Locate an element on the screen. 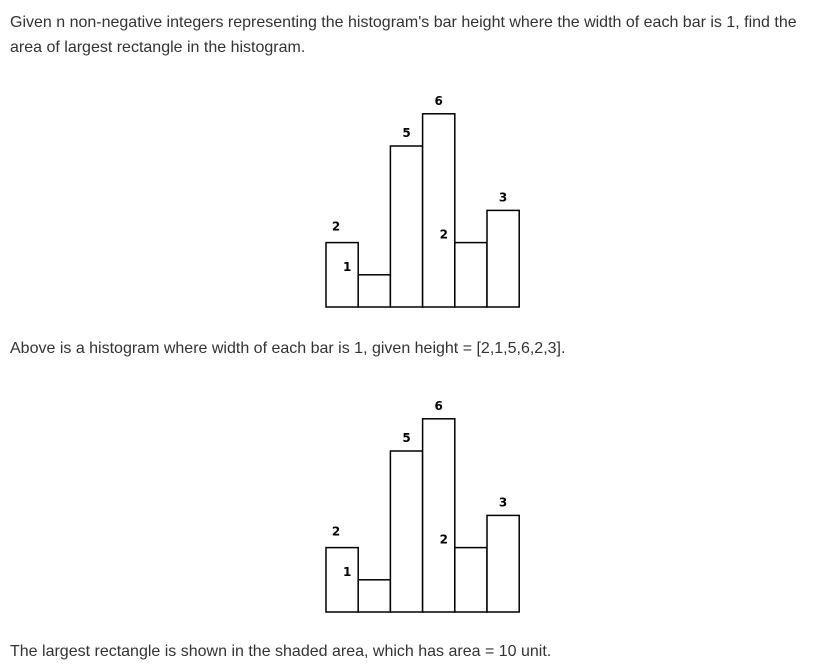 The width and height of the screenshot is (840, 670). histogram-bar-label-0: 2 is located at coordinates (336, 227).